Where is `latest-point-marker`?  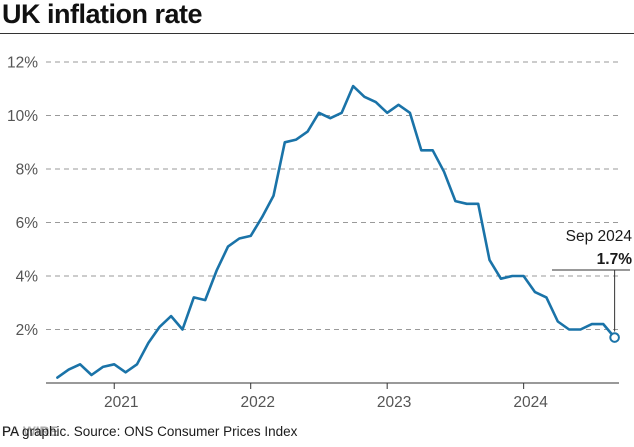 latest-point-marker is located at coordinates (614, 337).